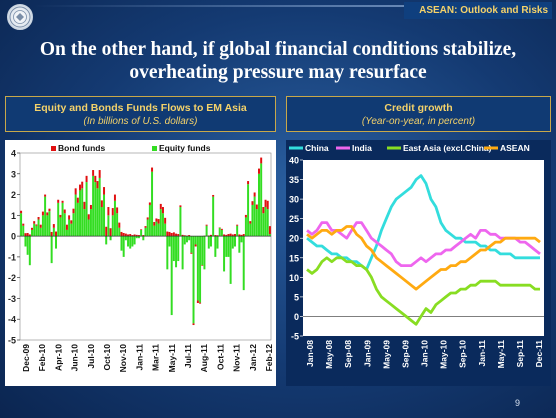 Image resolution: width=556 pixels, height=418 pixels. Describe the element at coordinates (13, 216) in the screenshot. I see `y-tick-label: 1` at that location.